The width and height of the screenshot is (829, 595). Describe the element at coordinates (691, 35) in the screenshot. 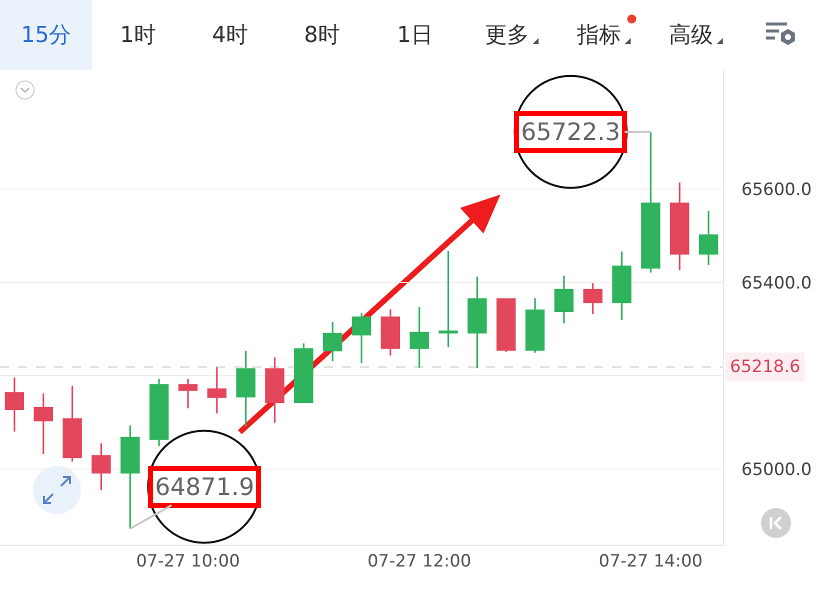

I see `text: 高级` at that location.